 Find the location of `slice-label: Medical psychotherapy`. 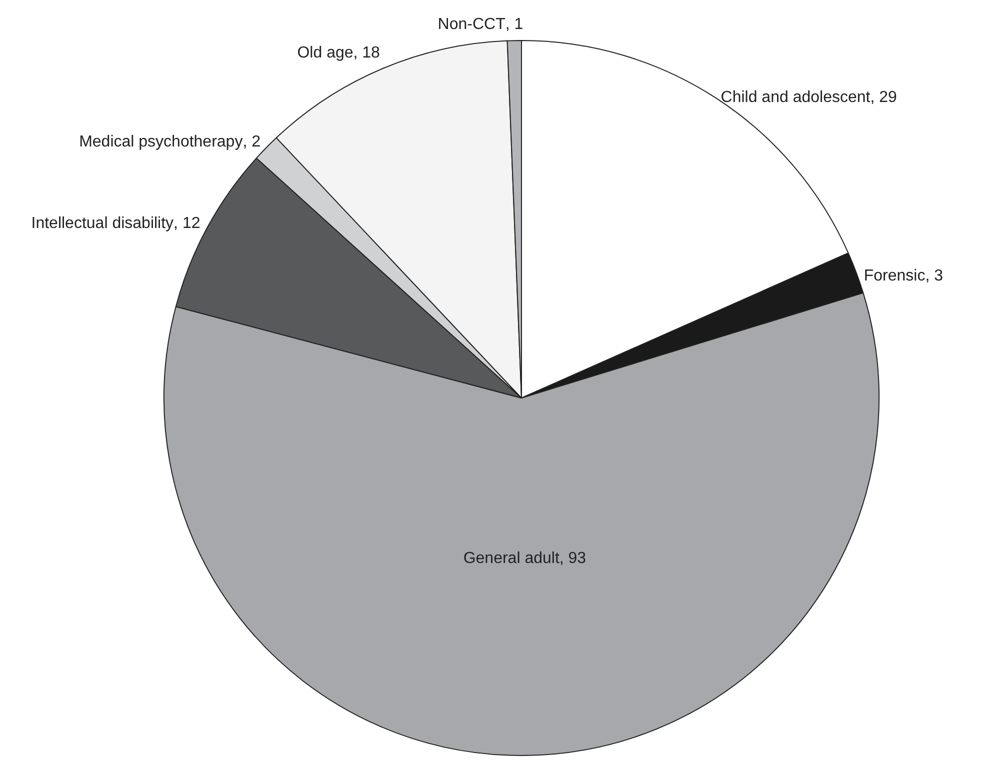

slice-label: Medical psychotherapy is located at coordinates (161, 142).